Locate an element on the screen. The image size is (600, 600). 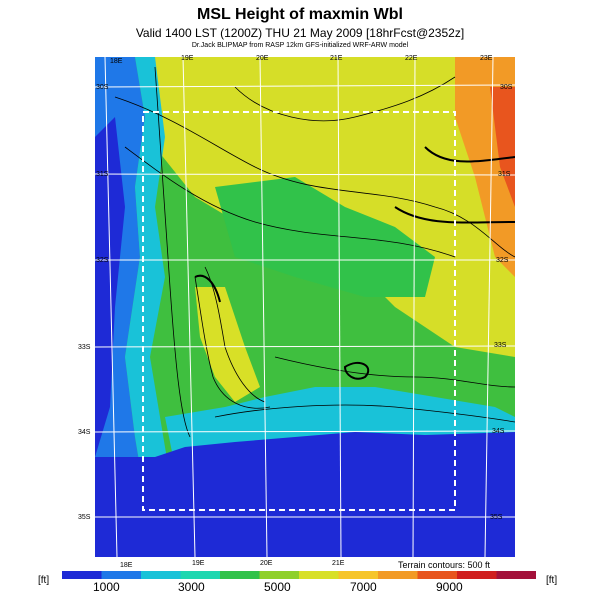
left-lat-label: 30S is located at coordinates (102, 87).